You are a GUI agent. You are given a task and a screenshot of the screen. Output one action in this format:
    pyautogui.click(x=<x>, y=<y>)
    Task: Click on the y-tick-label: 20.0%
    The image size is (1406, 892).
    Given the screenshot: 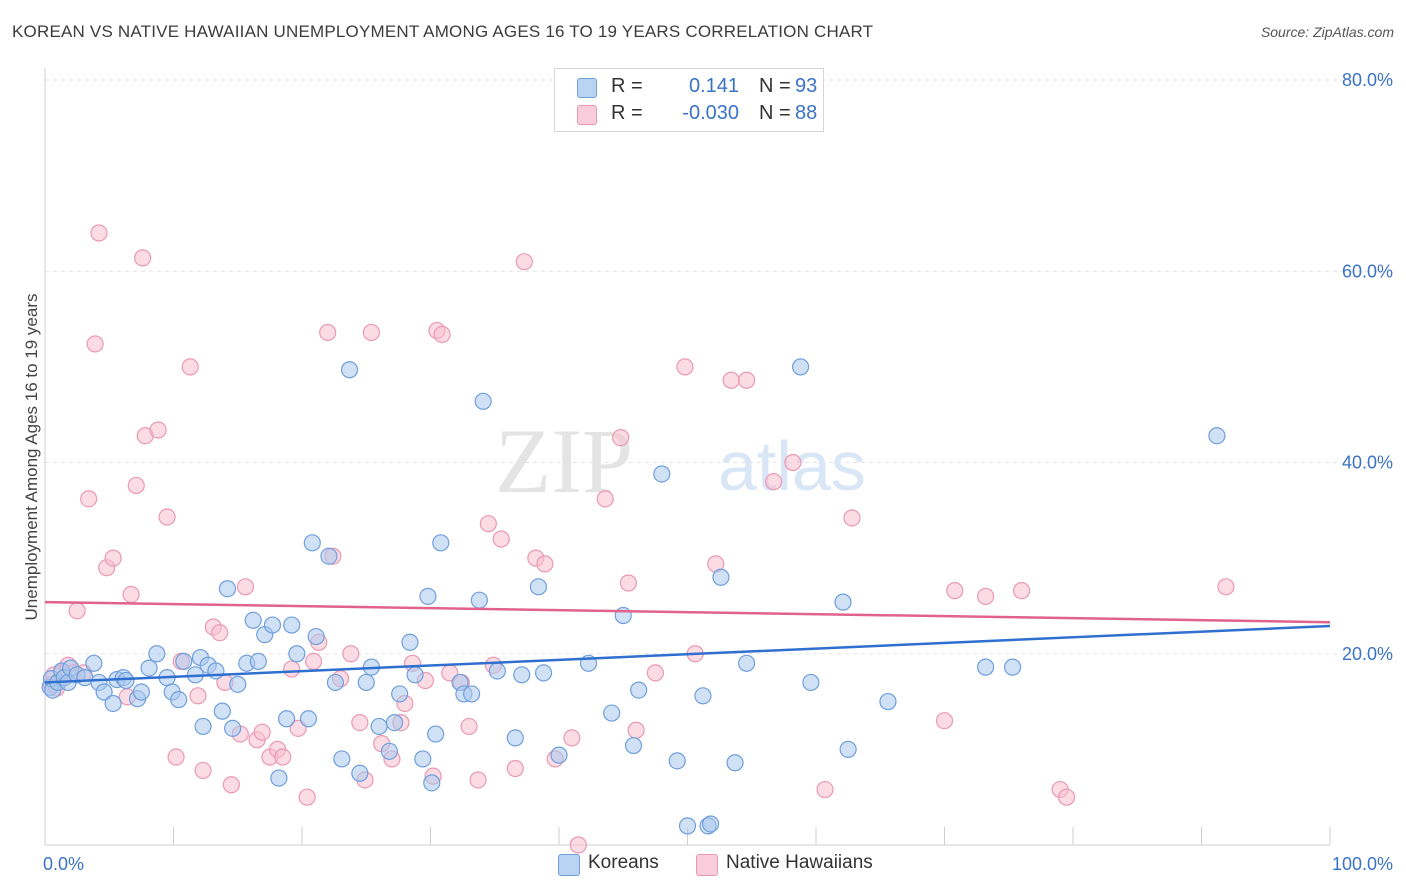 What is the action you would take?
    pyautogui.click(x=1367, y=654)
    